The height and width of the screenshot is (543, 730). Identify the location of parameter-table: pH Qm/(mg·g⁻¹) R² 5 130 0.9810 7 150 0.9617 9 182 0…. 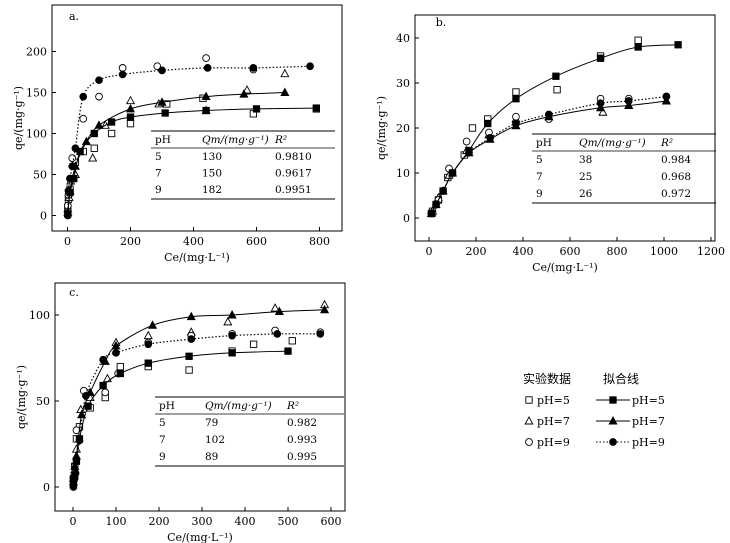
(243, 165).